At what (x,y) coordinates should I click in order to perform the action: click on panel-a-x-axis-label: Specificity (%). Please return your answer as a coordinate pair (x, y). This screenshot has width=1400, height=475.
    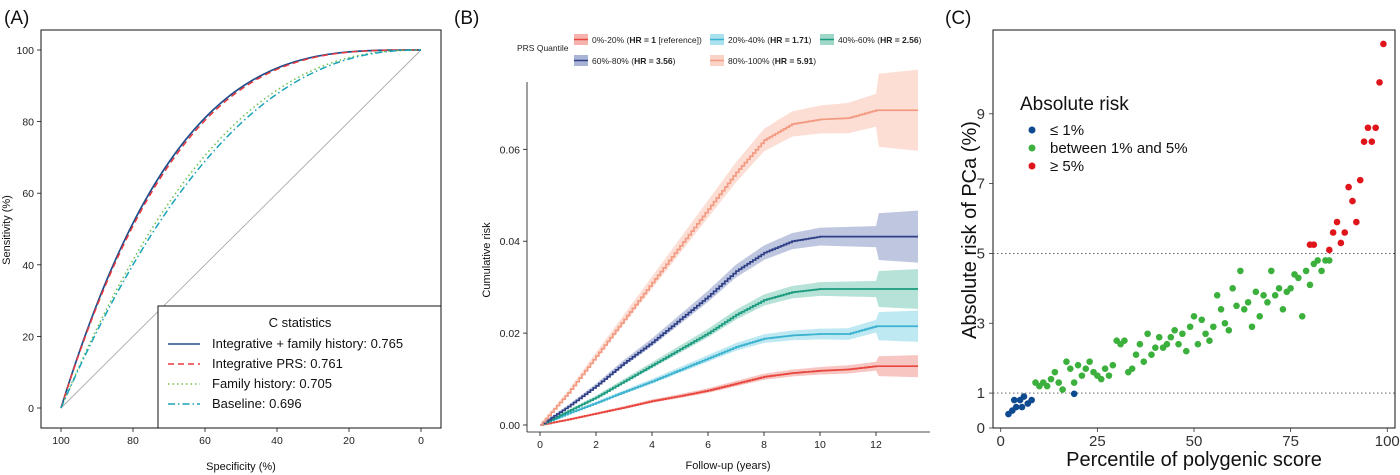
    Looking at the image, I should click on (241, 467).